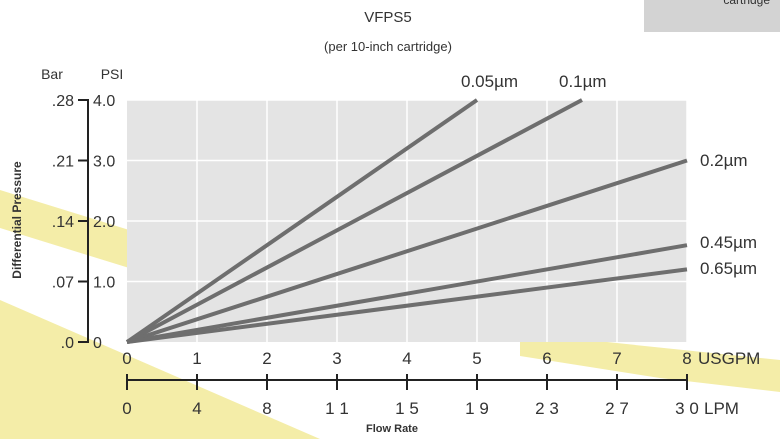 This screenshot has width=780, height=439. Describe the element at coordinates (721, 408) in the screenshot. I see `x-unit-secondary: LPM` at that location.